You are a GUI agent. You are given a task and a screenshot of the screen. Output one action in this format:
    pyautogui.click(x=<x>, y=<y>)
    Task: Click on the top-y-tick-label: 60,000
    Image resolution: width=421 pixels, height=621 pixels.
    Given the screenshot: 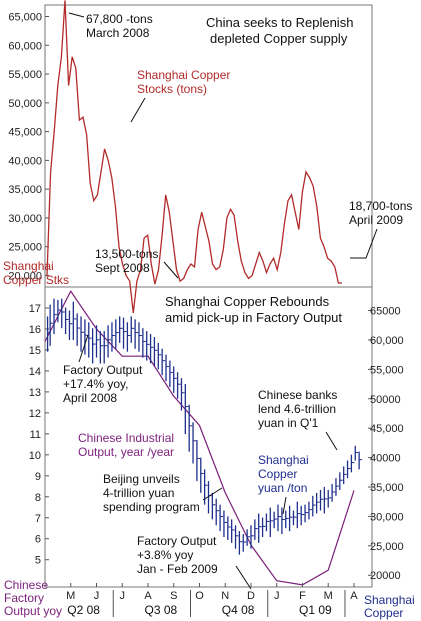 What is the action you would take?
    pyautogui.click(x=25, y=46)
    